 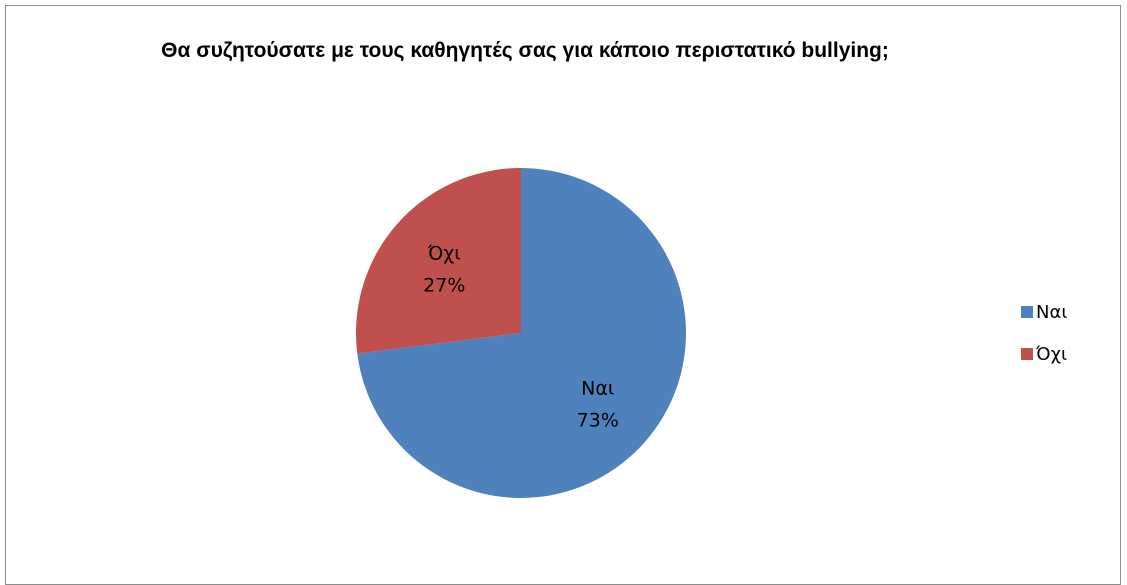 What do you see at coordinates (444, 253) in the screenshot?
I see `data-label-category: Όχι` at bounding box center [444, 253].